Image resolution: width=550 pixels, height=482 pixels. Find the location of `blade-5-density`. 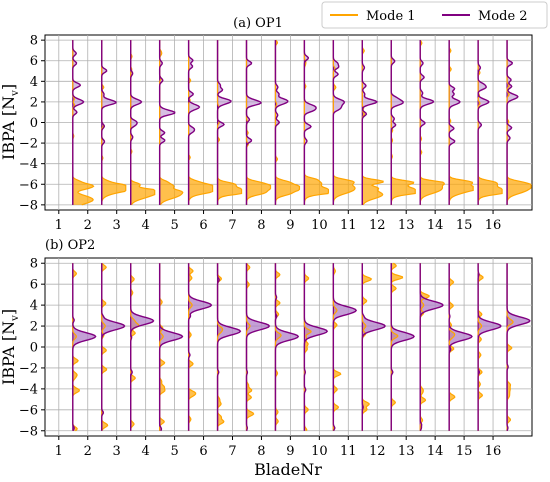

blade-5-density is located at coordinates (200, 122).